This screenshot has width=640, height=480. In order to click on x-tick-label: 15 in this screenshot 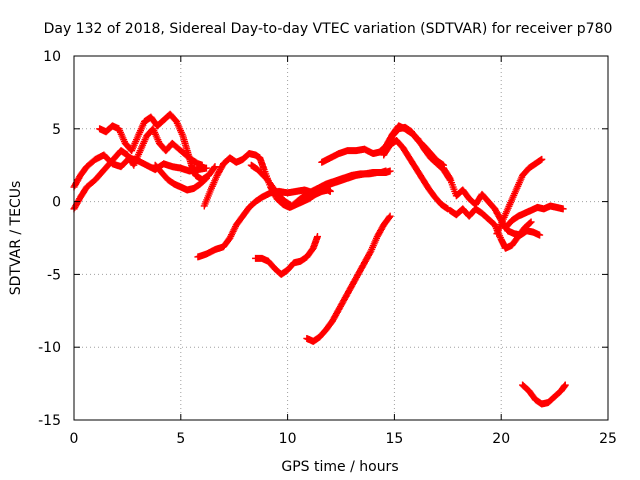, I will do `click(394, 439)`.